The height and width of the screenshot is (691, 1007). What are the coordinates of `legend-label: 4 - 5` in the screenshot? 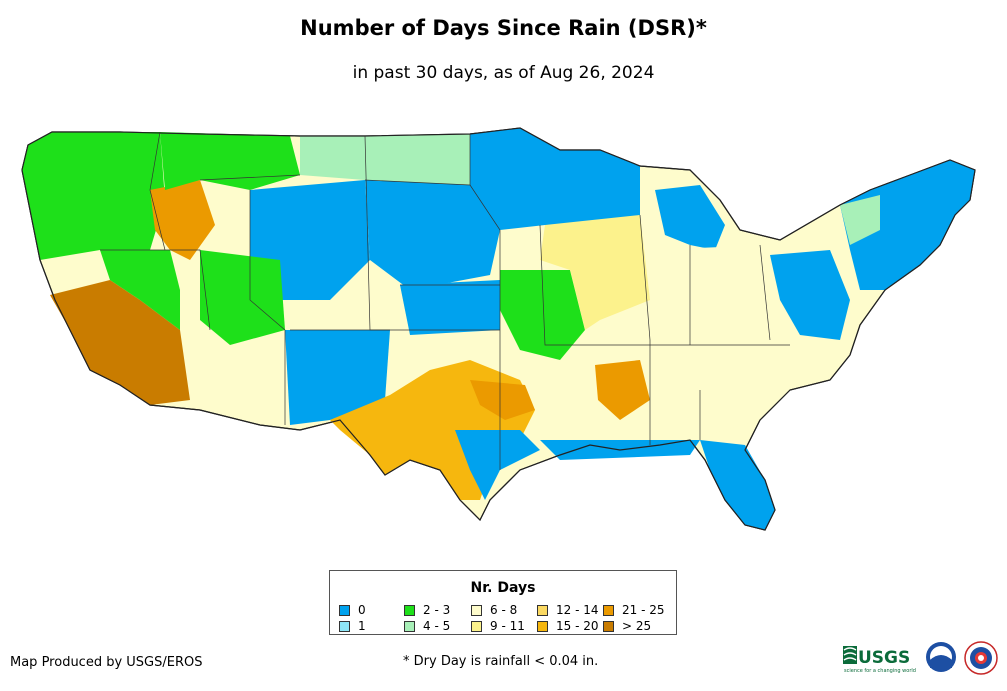 It's located at (437, 626).